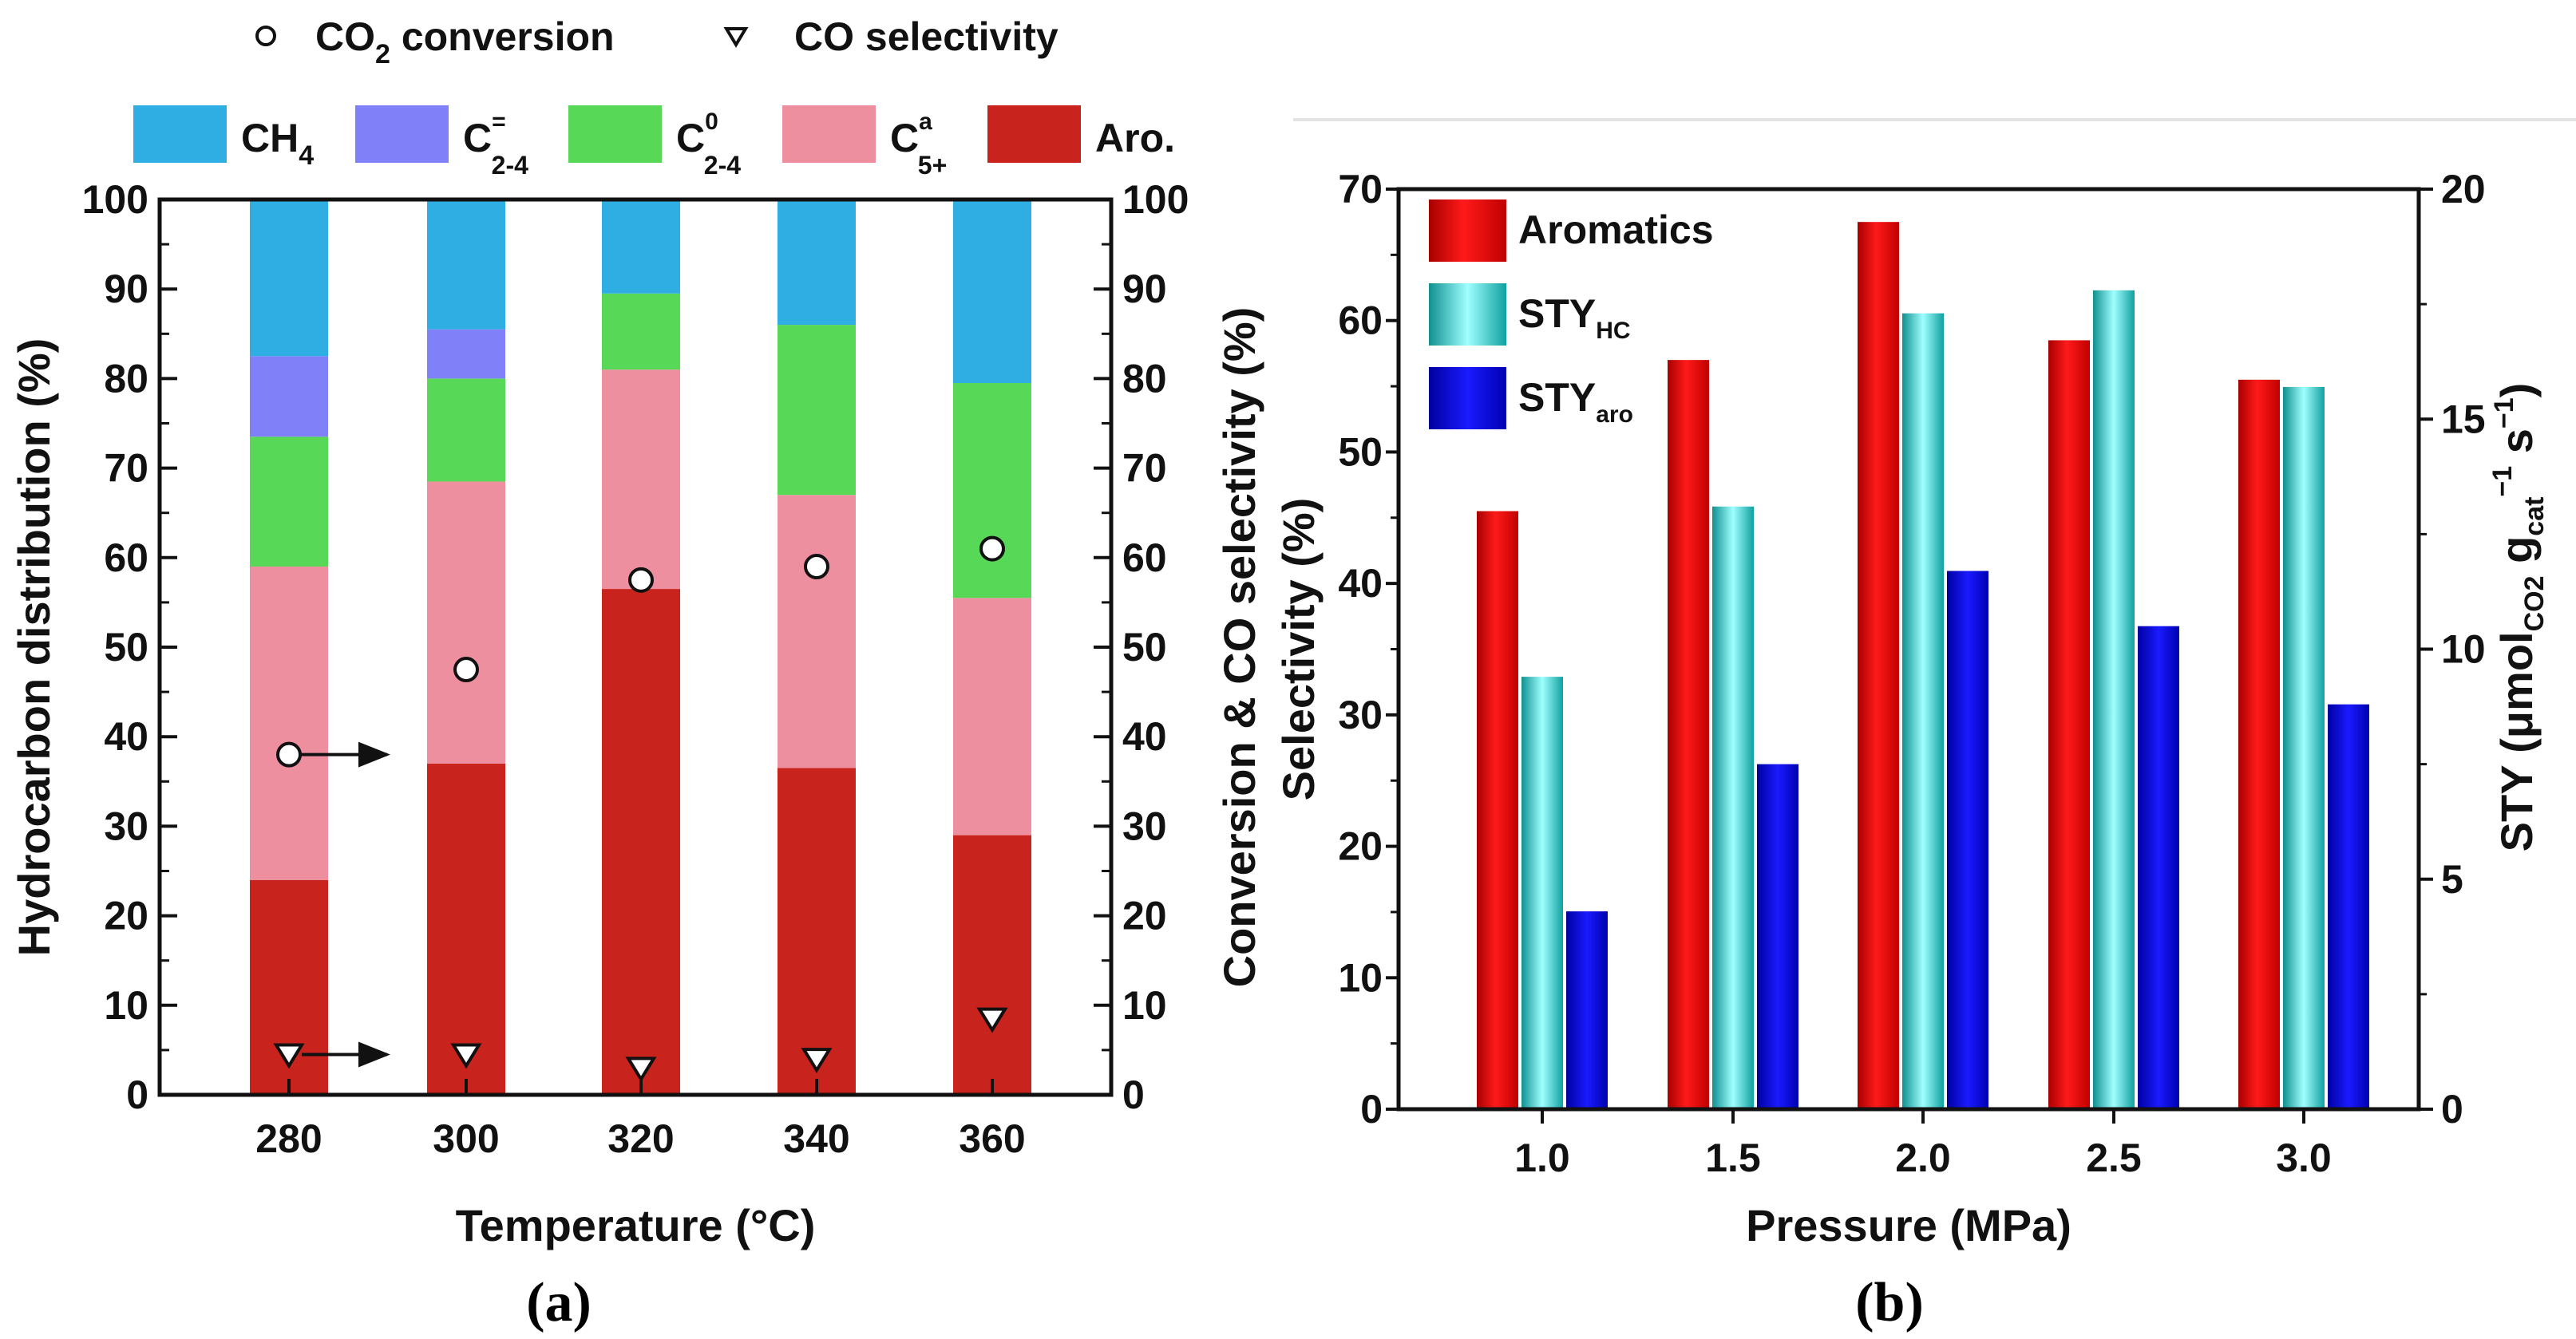  I want to click on bar-aromatics-3.0, so click(2259, 744).